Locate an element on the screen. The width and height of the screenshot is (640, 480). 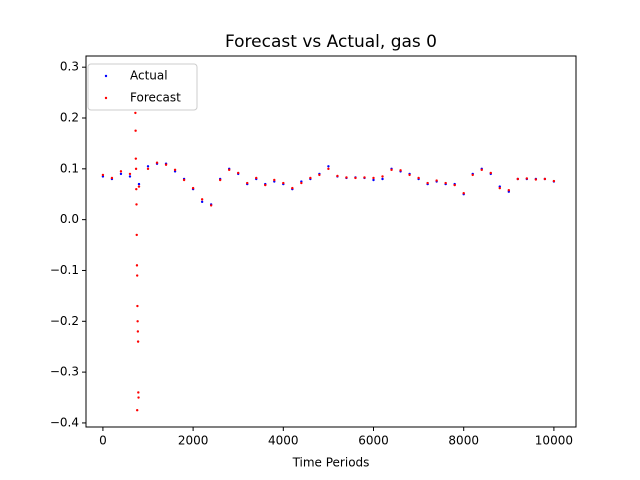
y-tick-label: 0.3 is located at coordinates (69, 67).